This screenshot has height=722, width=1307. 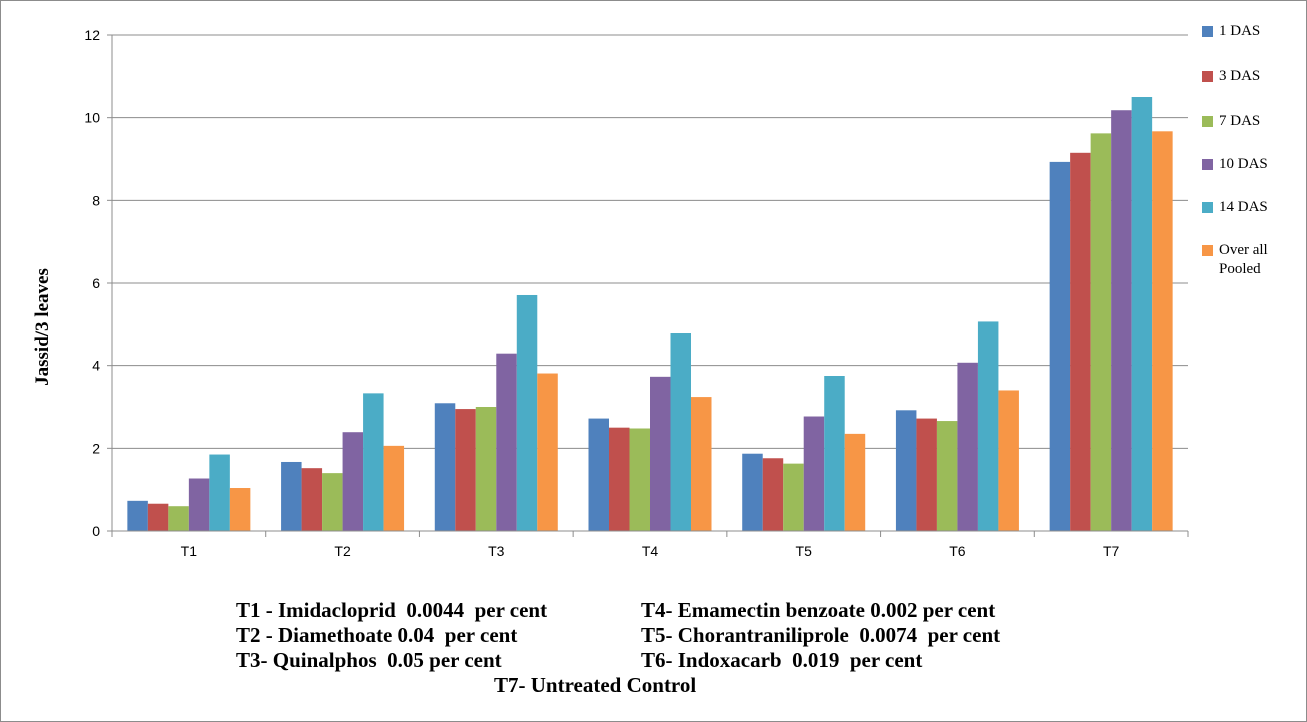 I want to click on y-tick-label: 4, so click(x=96, y=366).